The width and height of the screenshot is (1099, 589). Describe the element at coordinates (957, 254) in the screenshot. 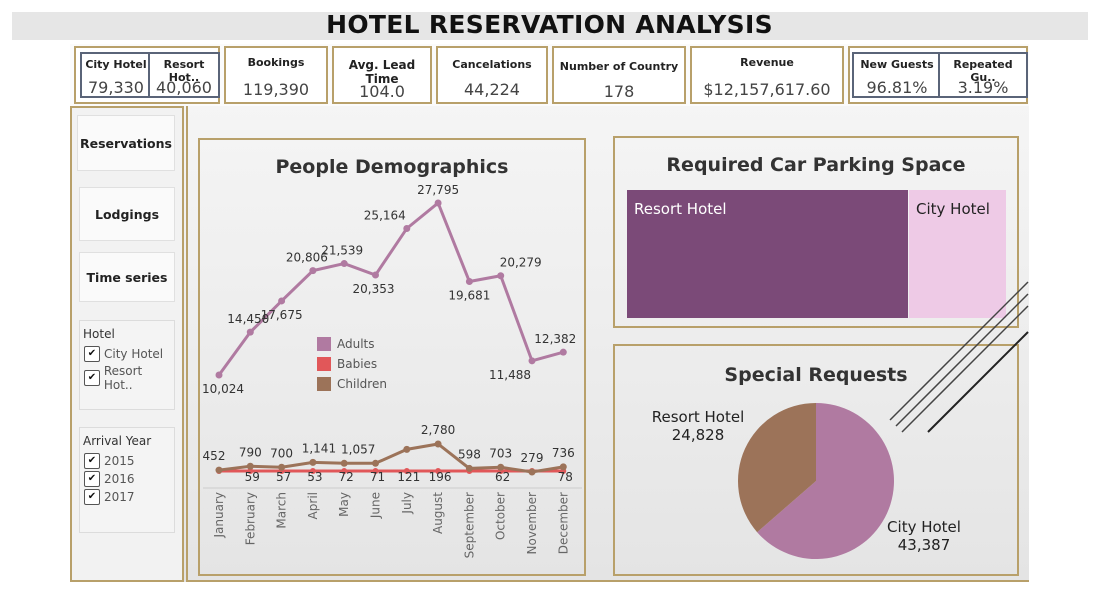

I see `treemap-cell-city-hotel: City Hotel` at that location.